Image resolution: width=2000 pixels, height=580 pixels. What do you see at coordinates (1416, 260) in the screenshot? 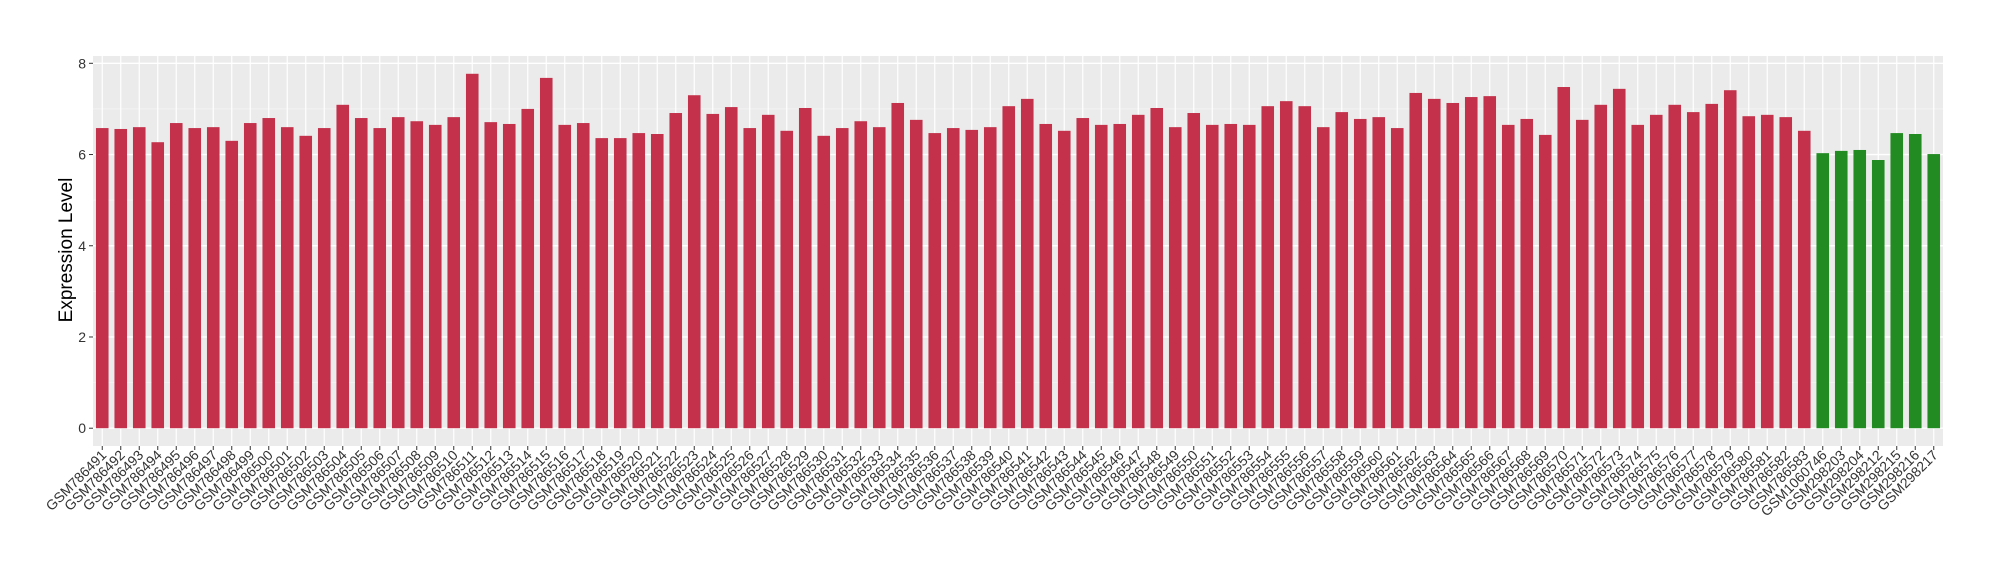
I see `bar-GSM786562` at bounding box center [1416, 260].